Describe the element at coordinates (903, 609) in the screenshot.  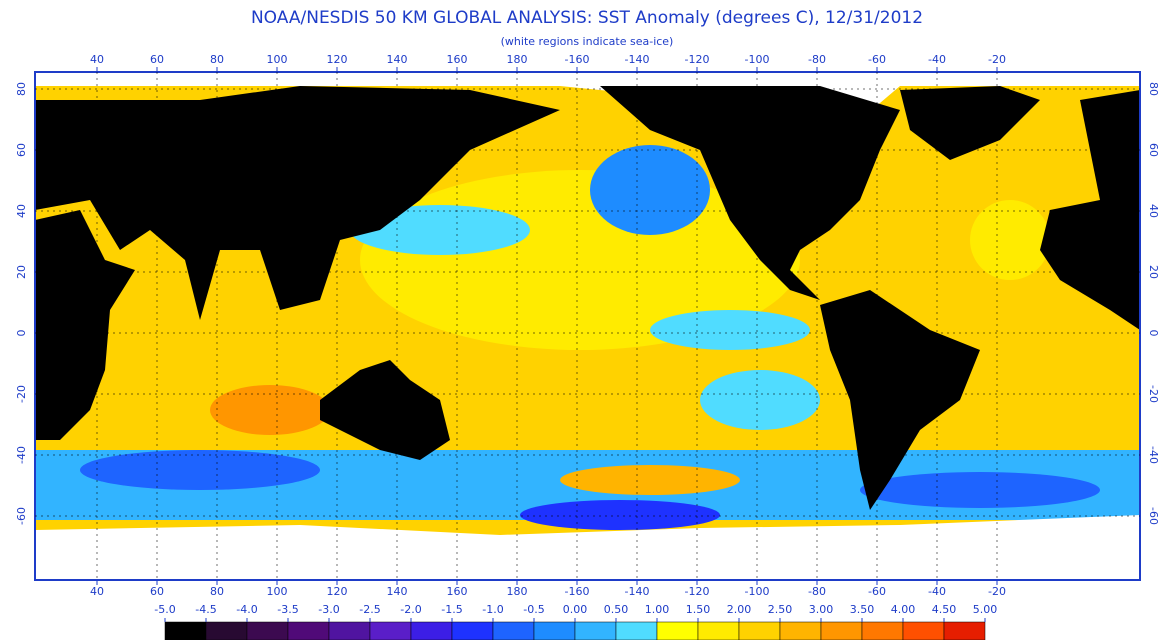
I see `colorbar-label: 4.00` at that location.